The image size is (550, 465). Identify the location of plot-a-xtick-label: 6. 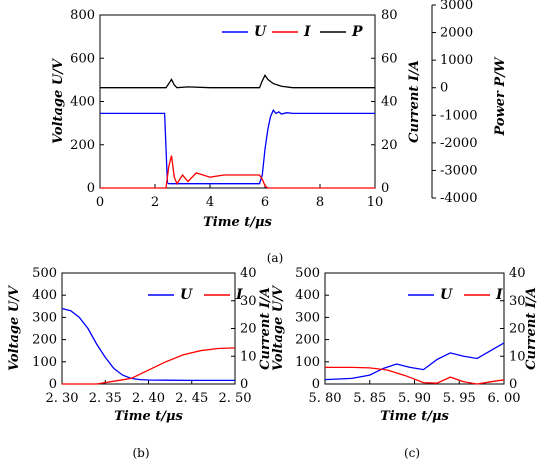
(265, 202).